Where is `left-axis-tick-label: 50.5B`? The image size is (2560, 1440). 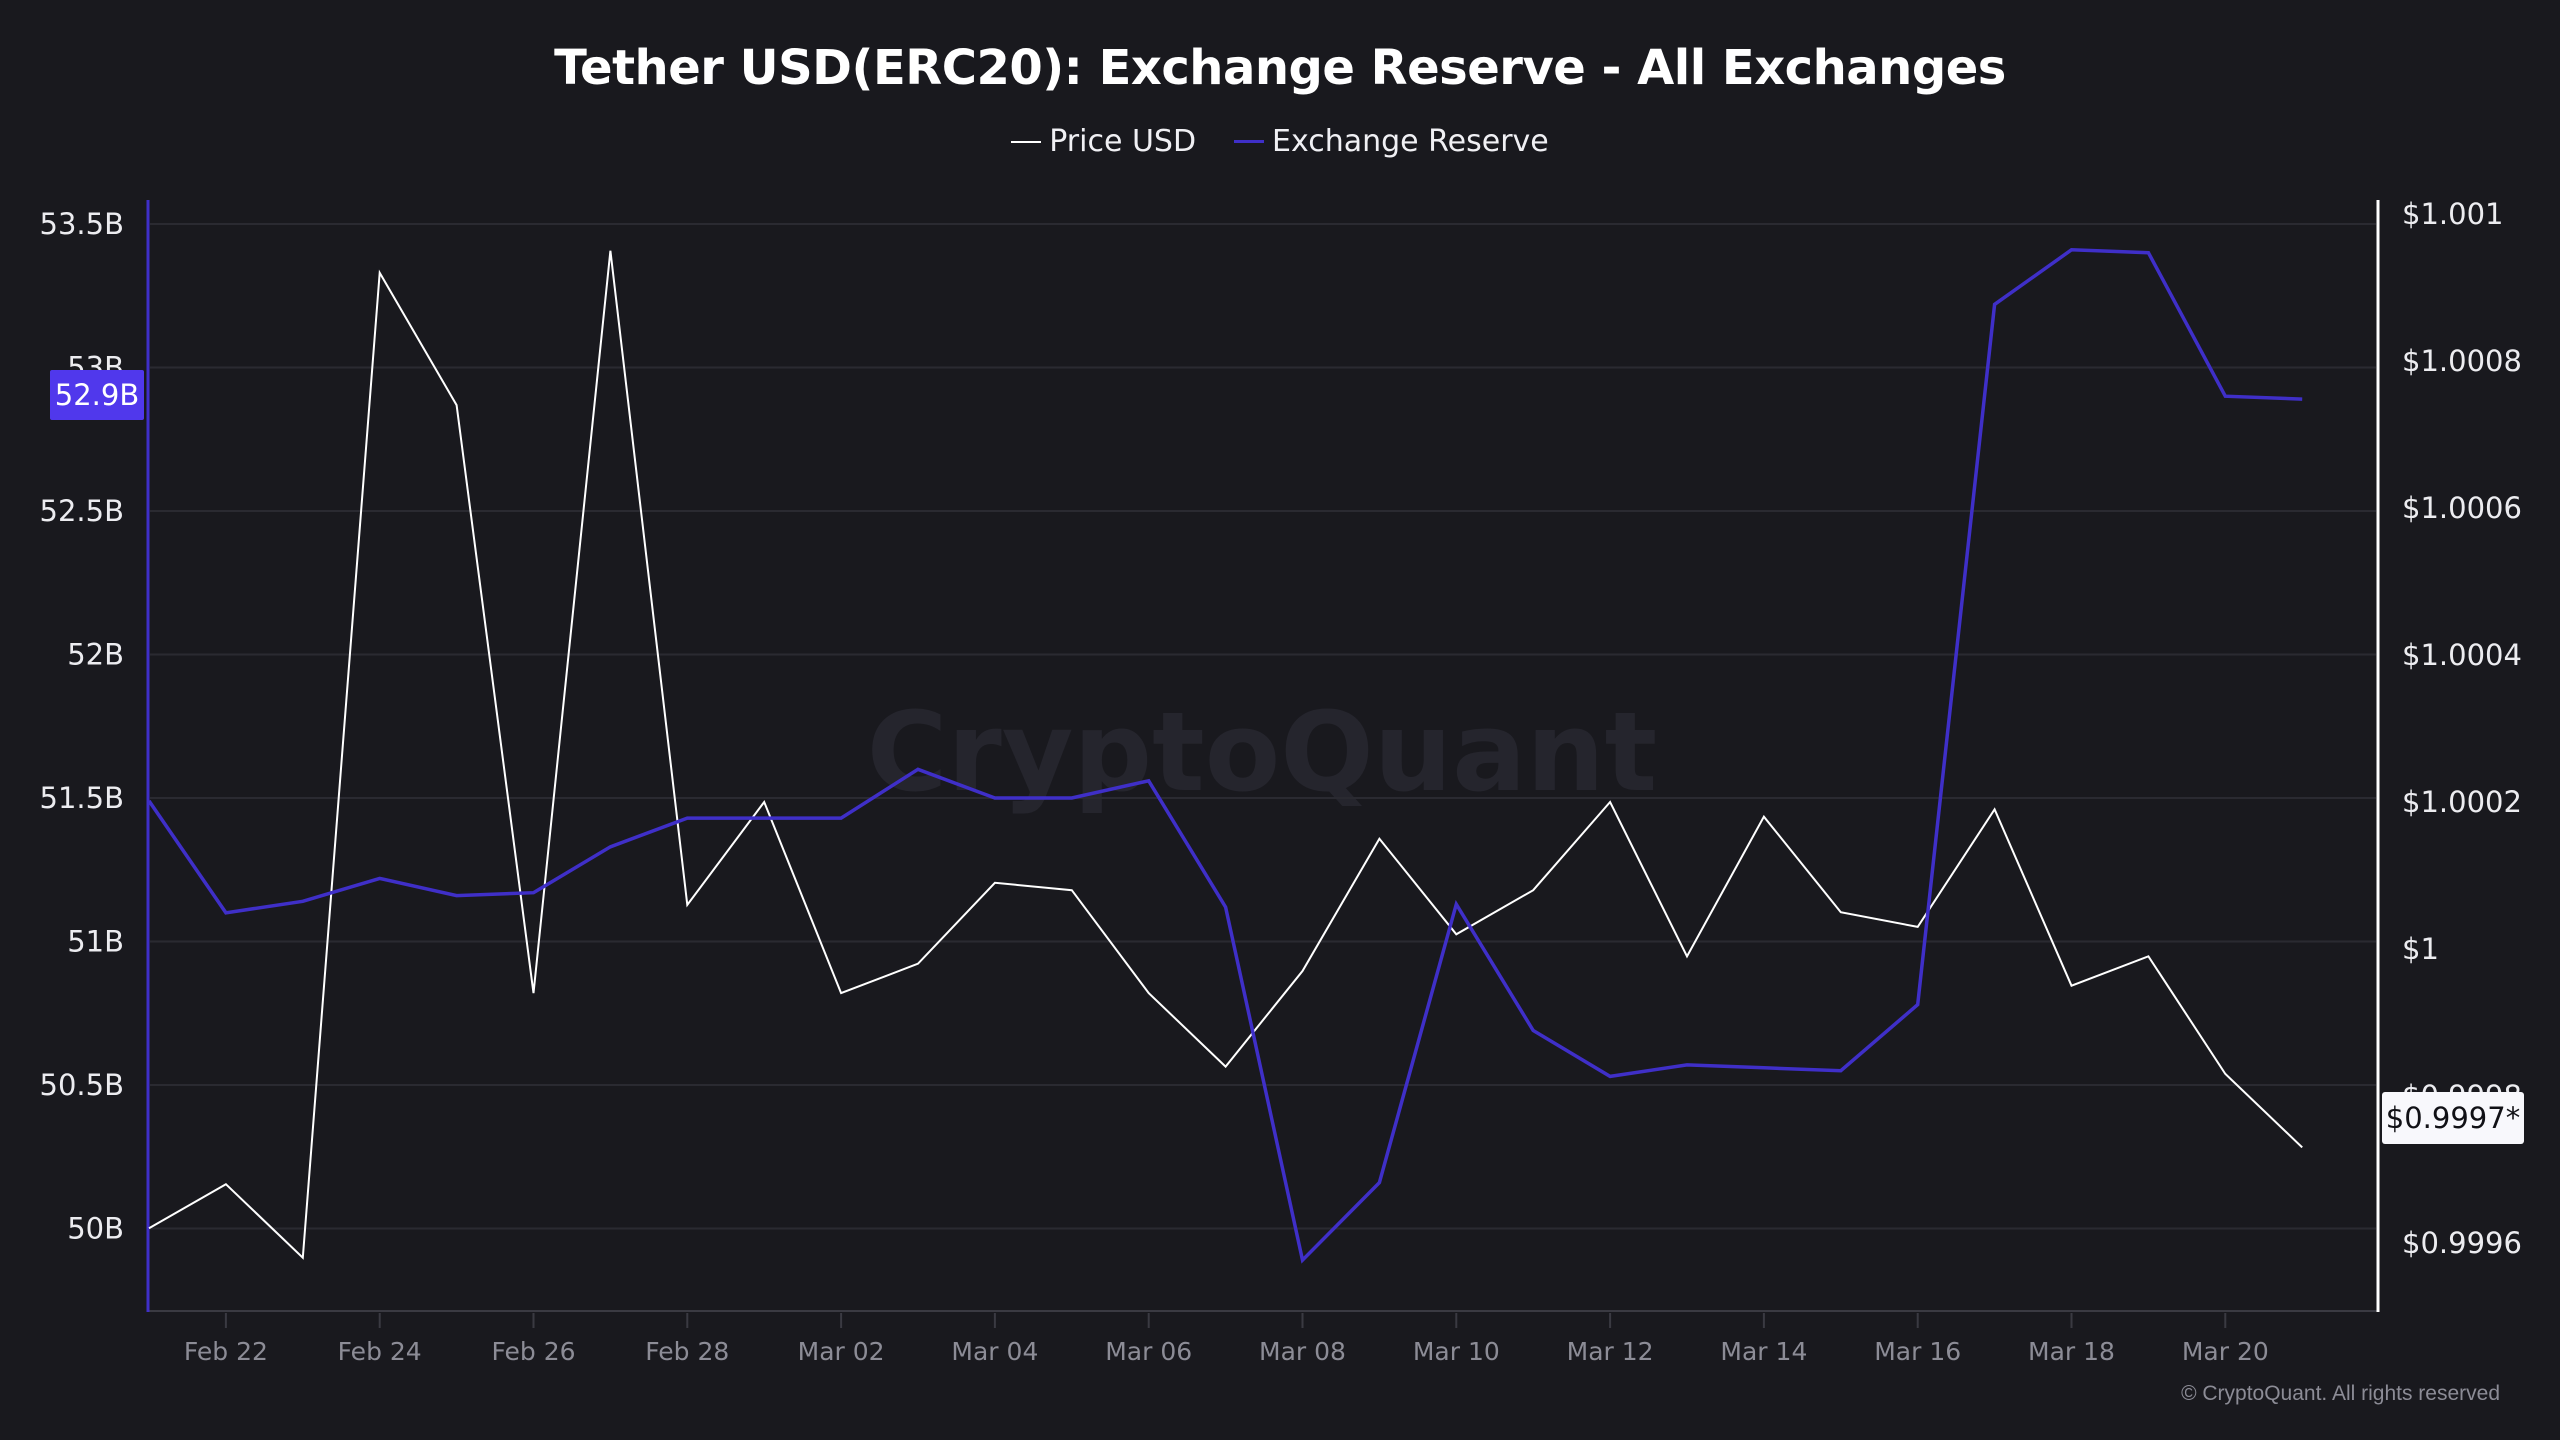
left-axis-tick-label: 50.5B is located at coordinates (82, 1085).